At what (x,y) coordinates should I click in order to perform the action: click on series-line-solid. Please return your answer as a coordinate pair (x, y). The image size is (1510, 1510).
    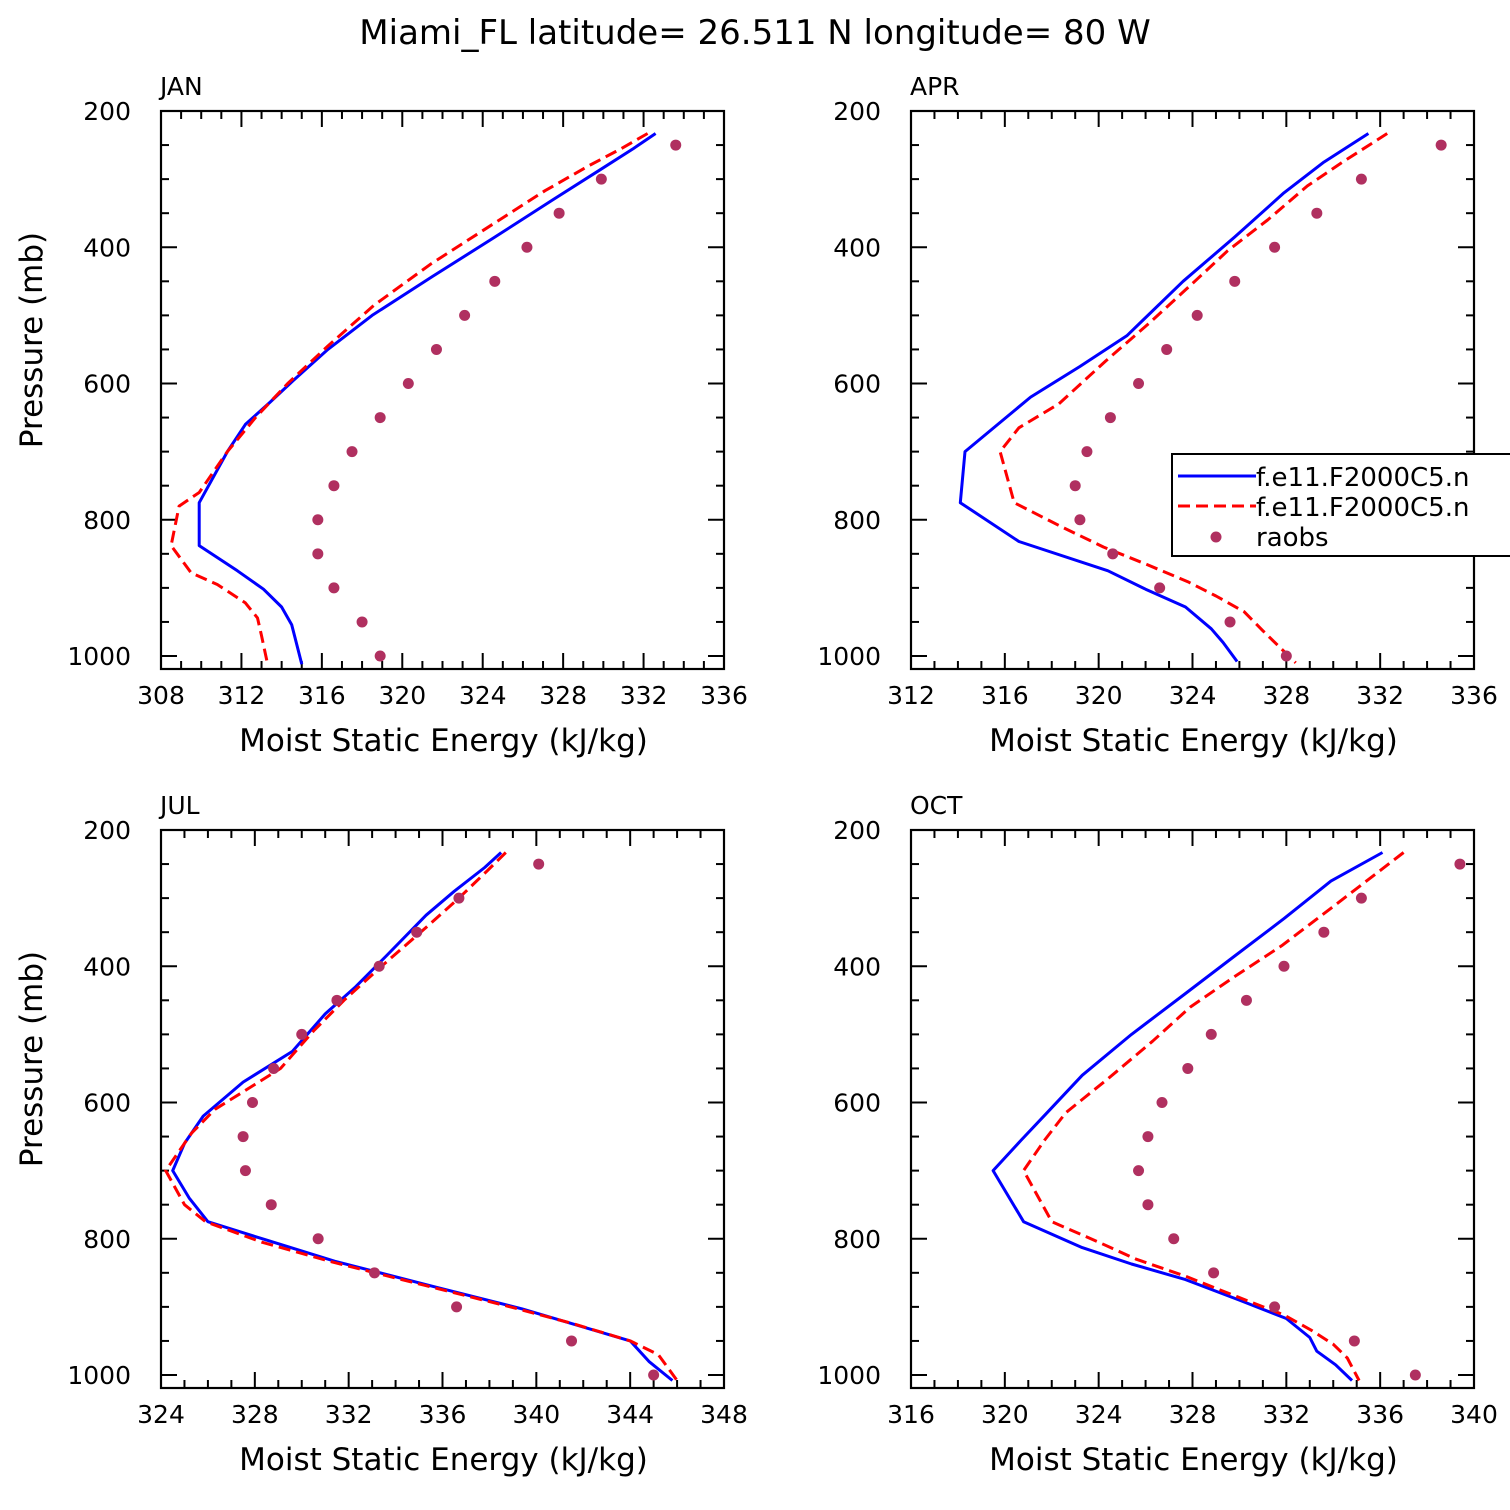
    Looking at the image, I should click on (1164, 397).